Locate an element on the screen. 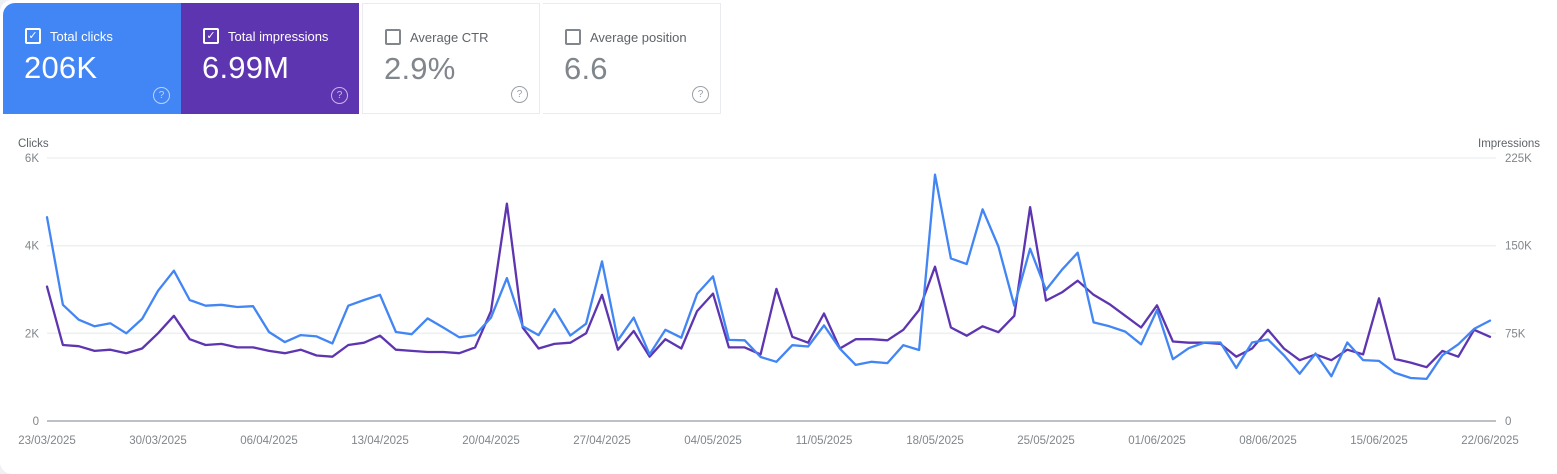 Image resolution: width=1557 pixels, height=474 pixels. card-value: 6.6 is located at coordinates (586, 68).